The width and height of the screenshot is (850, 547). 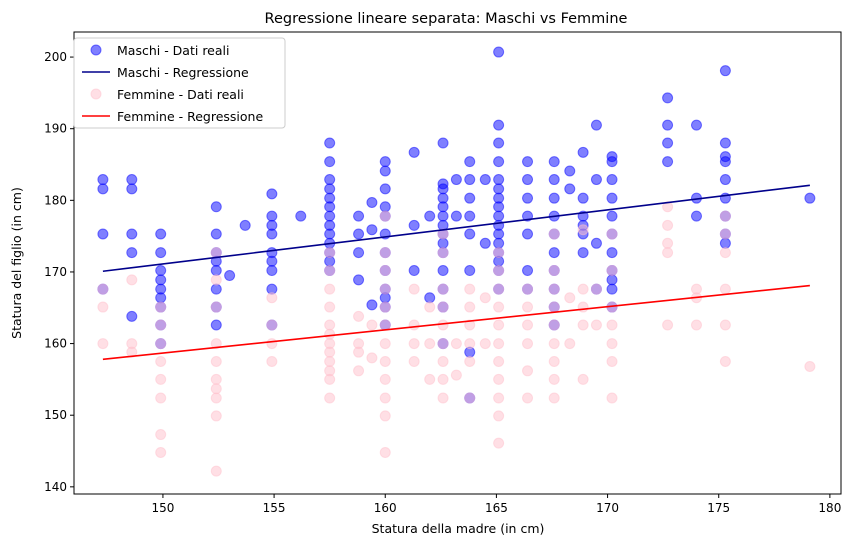 I want to click on line-femmine-regressione, so click(x=456, y=322).